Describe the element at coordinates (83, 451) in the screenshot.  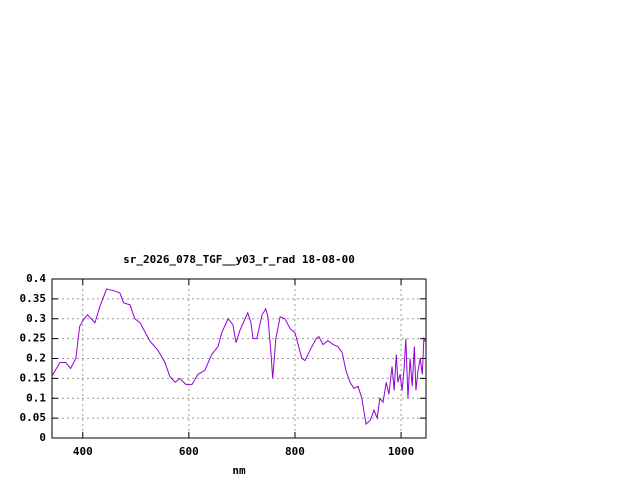
I see `x-tick-label: 400` at that location.